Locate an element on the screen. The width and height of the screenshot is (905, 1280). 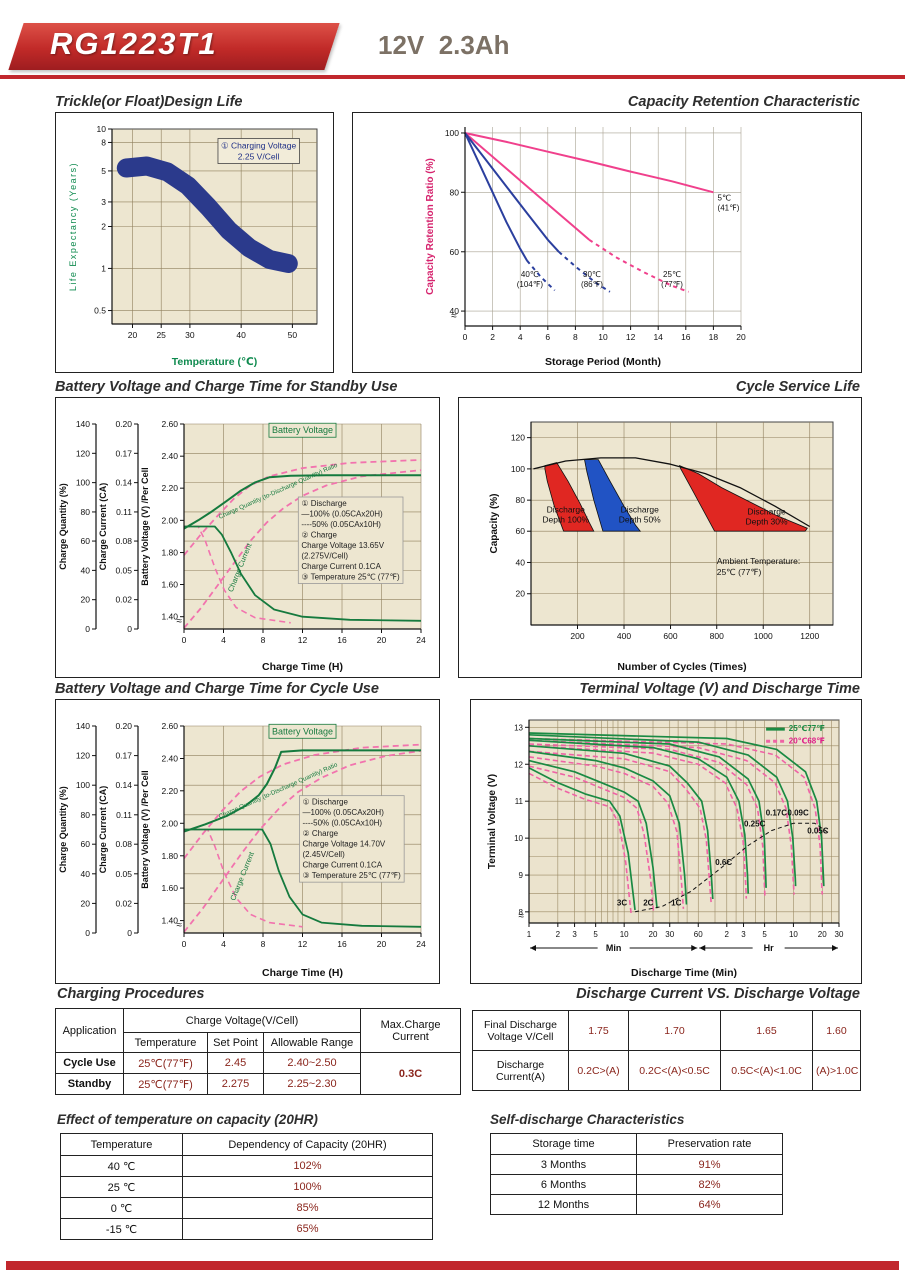
svg-text: 24 is located at coordinates (421, 944).